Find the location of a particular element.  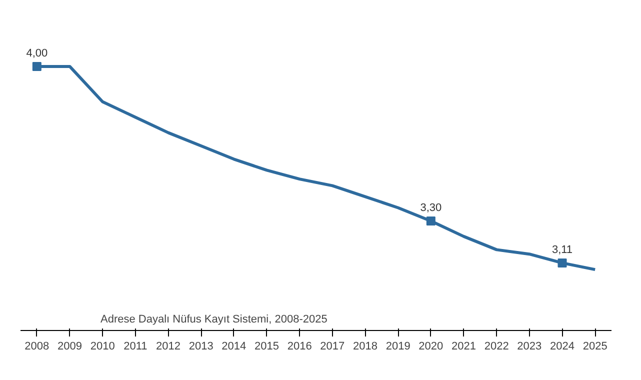

x-tick-label: 2014 is located at coordinates (234, 346).